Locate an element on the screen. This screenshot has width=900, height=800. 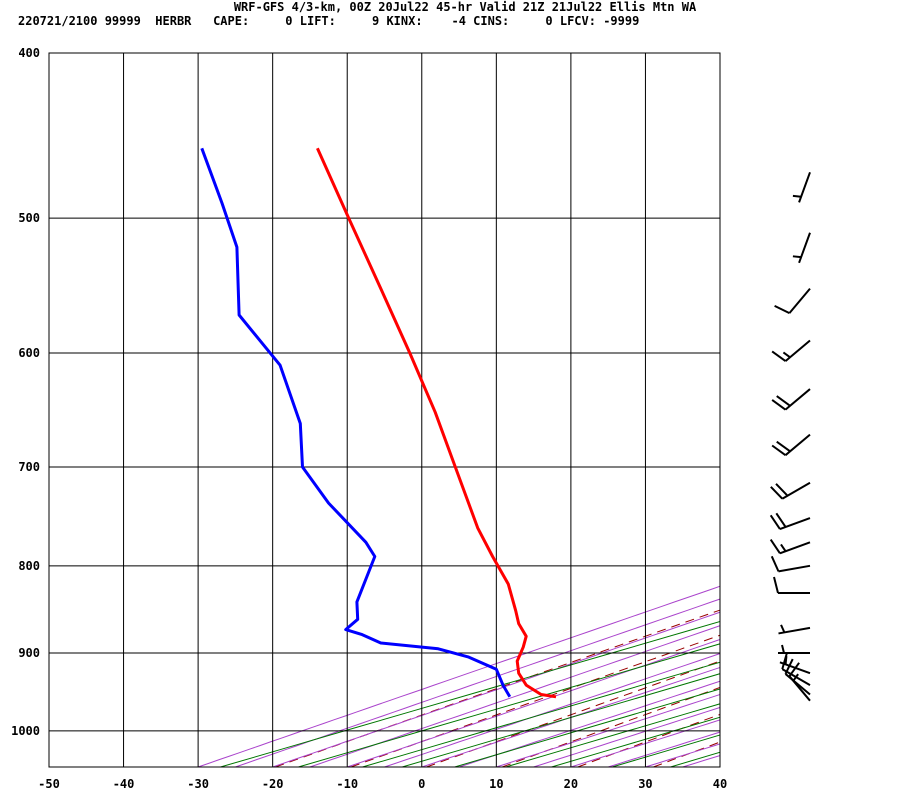
y-tick-label: 800 is located at coordinates (29, 566).